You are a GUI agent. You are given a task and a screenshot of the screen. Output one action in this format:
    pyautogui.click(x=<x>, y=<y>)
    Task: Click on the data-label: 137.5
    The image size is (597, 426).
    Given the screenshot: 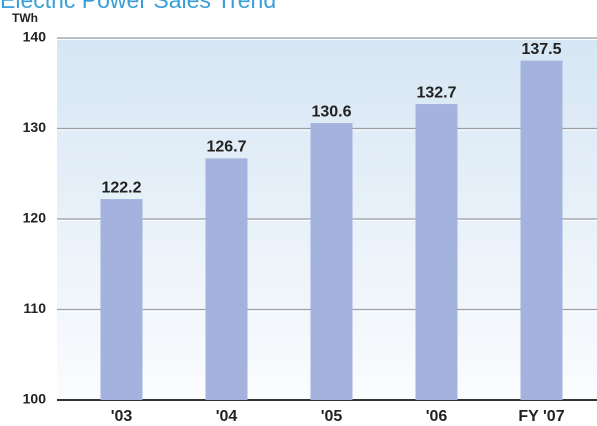 What is the action you would take?
    pyautogui.click(x=541, y=49)
    